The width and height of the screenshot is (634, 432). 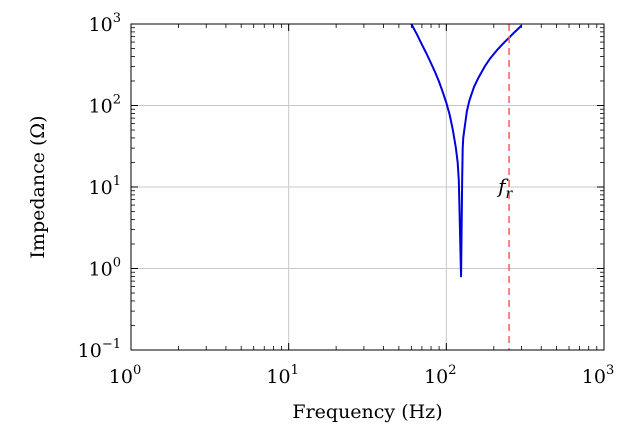 I want to click on y-tick-exponent: 3, so click(x=117, y=18).